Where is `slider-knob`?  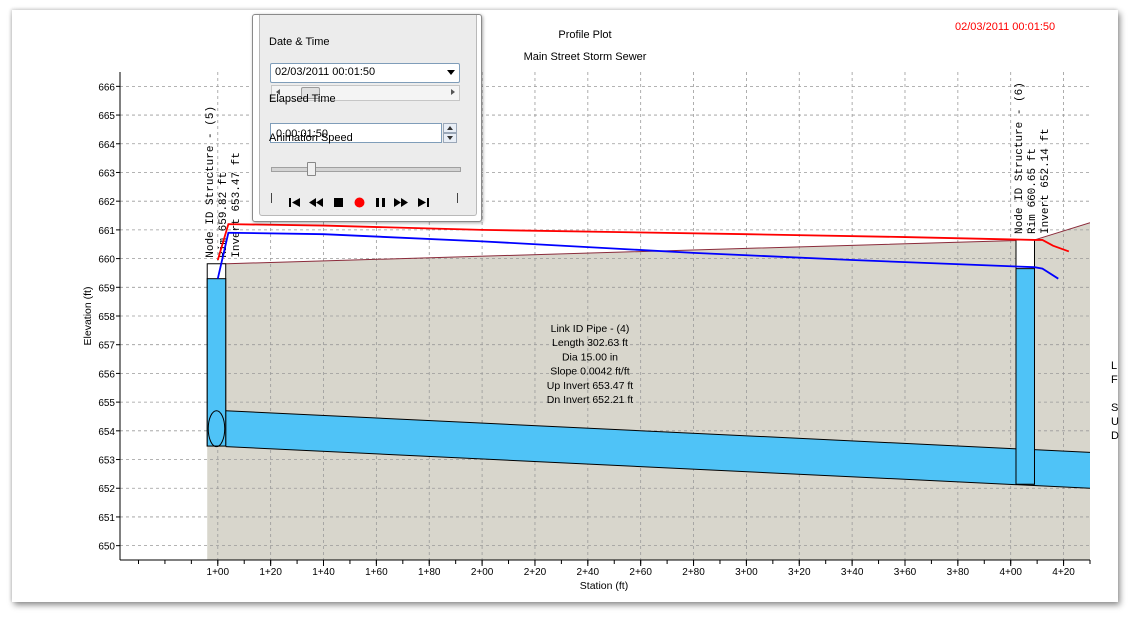
slider-knob is located at coordinates (311, 169).